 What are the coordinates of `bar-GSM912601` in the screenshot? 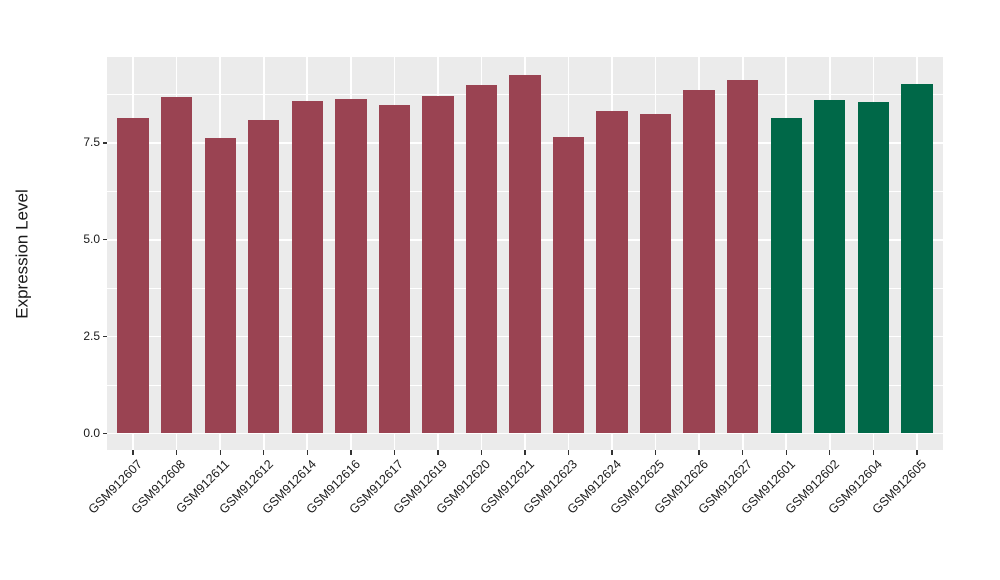 It's located at (786, 275).